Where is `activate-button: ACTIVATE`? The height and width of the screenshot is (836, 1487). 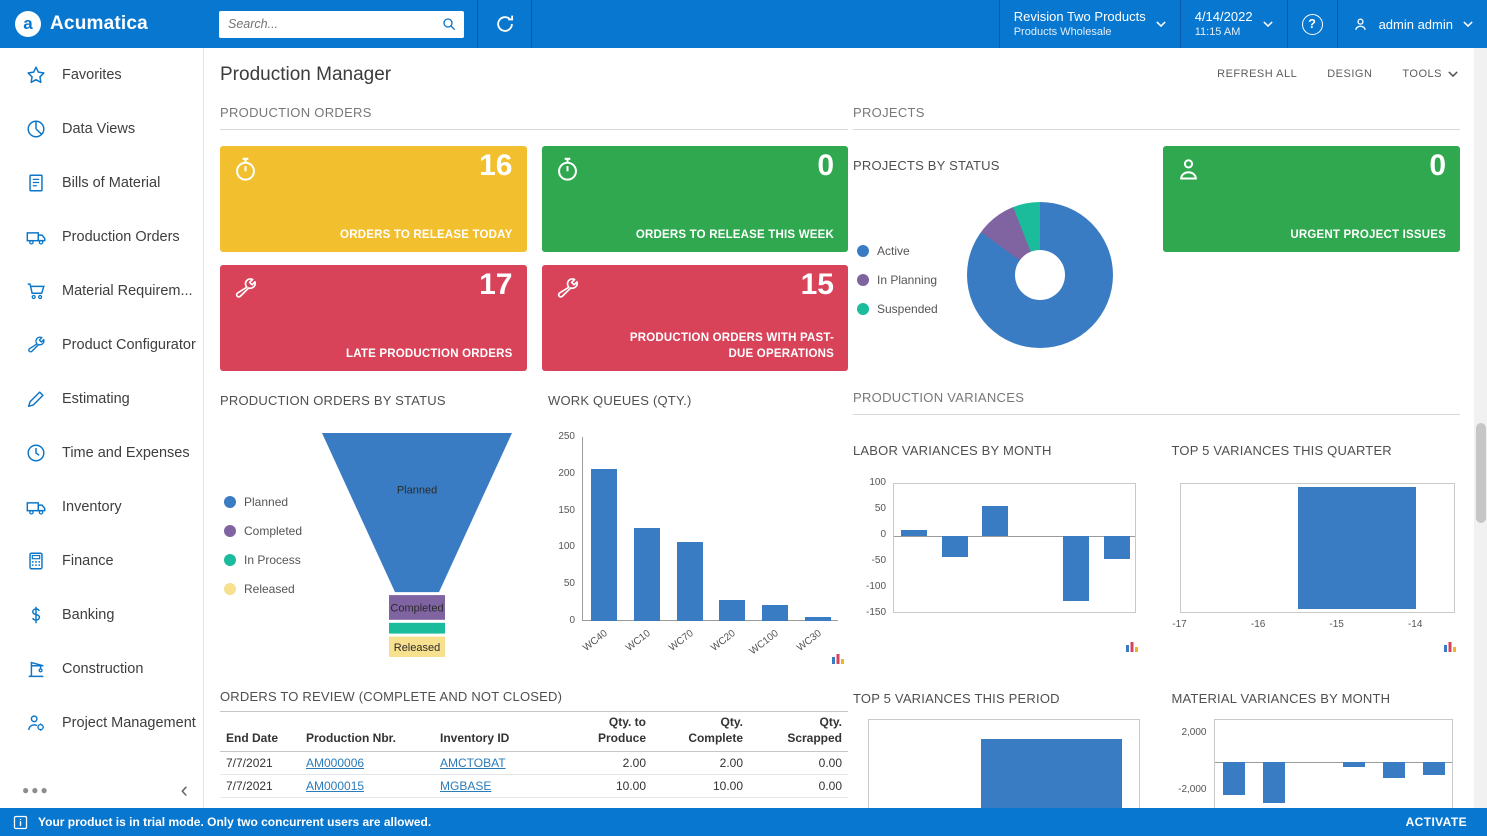 activate-button: ACTIVATE is located at coordinates (1436, 822).